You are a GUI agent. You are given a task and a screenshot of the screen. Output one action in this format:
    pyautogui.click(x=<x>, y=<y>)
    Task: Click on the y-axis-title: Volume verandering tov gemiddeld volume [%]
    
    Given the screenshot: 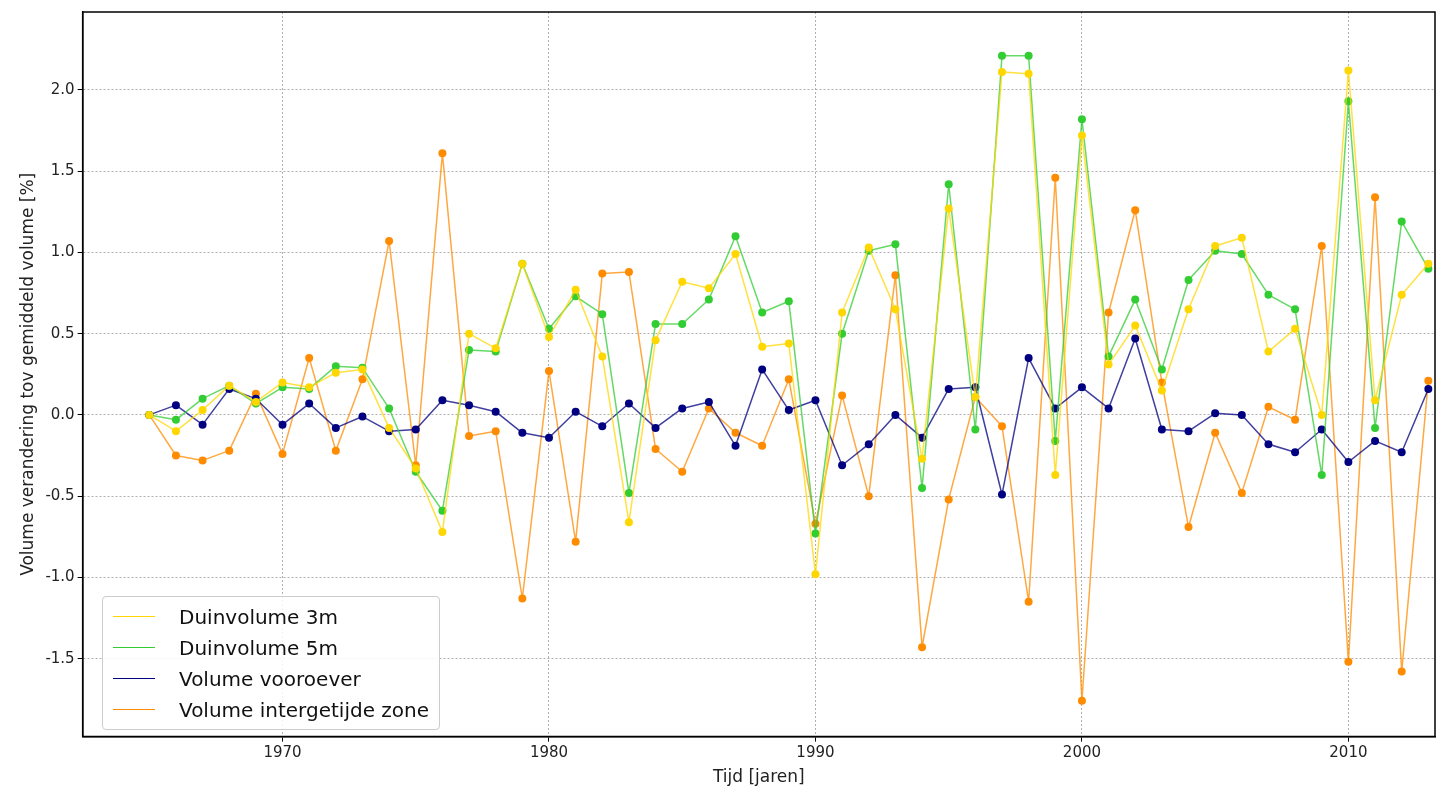 What is the action you would take?
    pyautogui.click(x=26, y=374)
    